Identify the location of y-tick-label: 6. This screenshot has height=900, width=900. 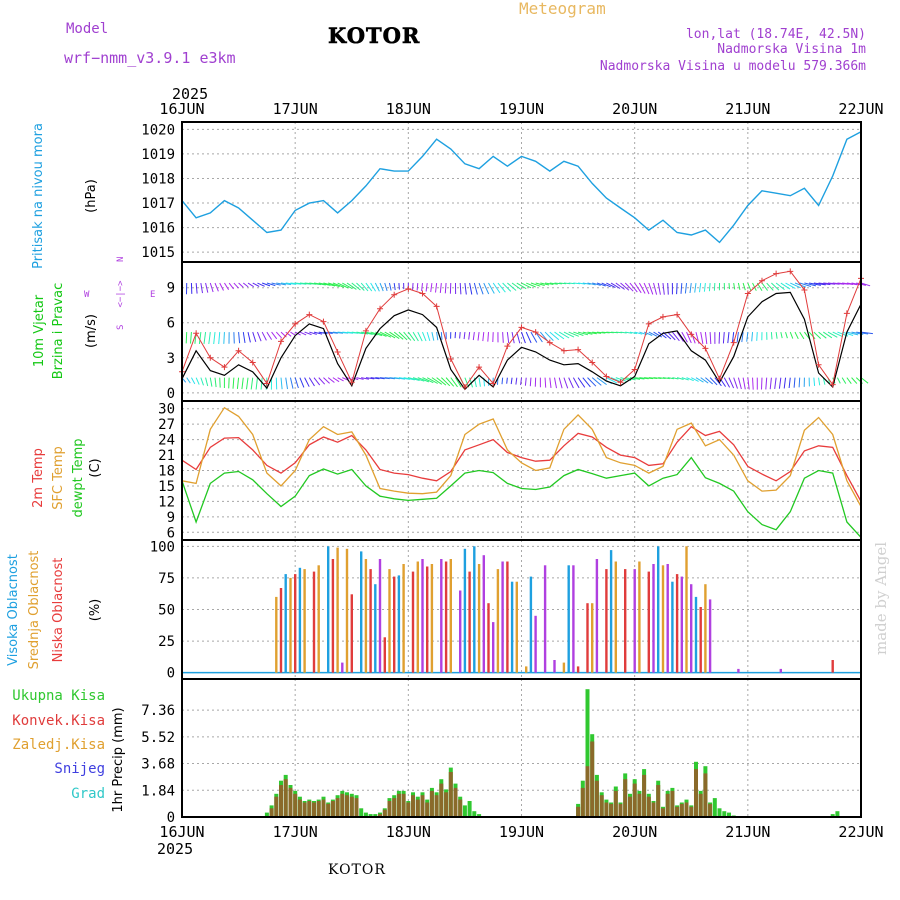
(171, 324).